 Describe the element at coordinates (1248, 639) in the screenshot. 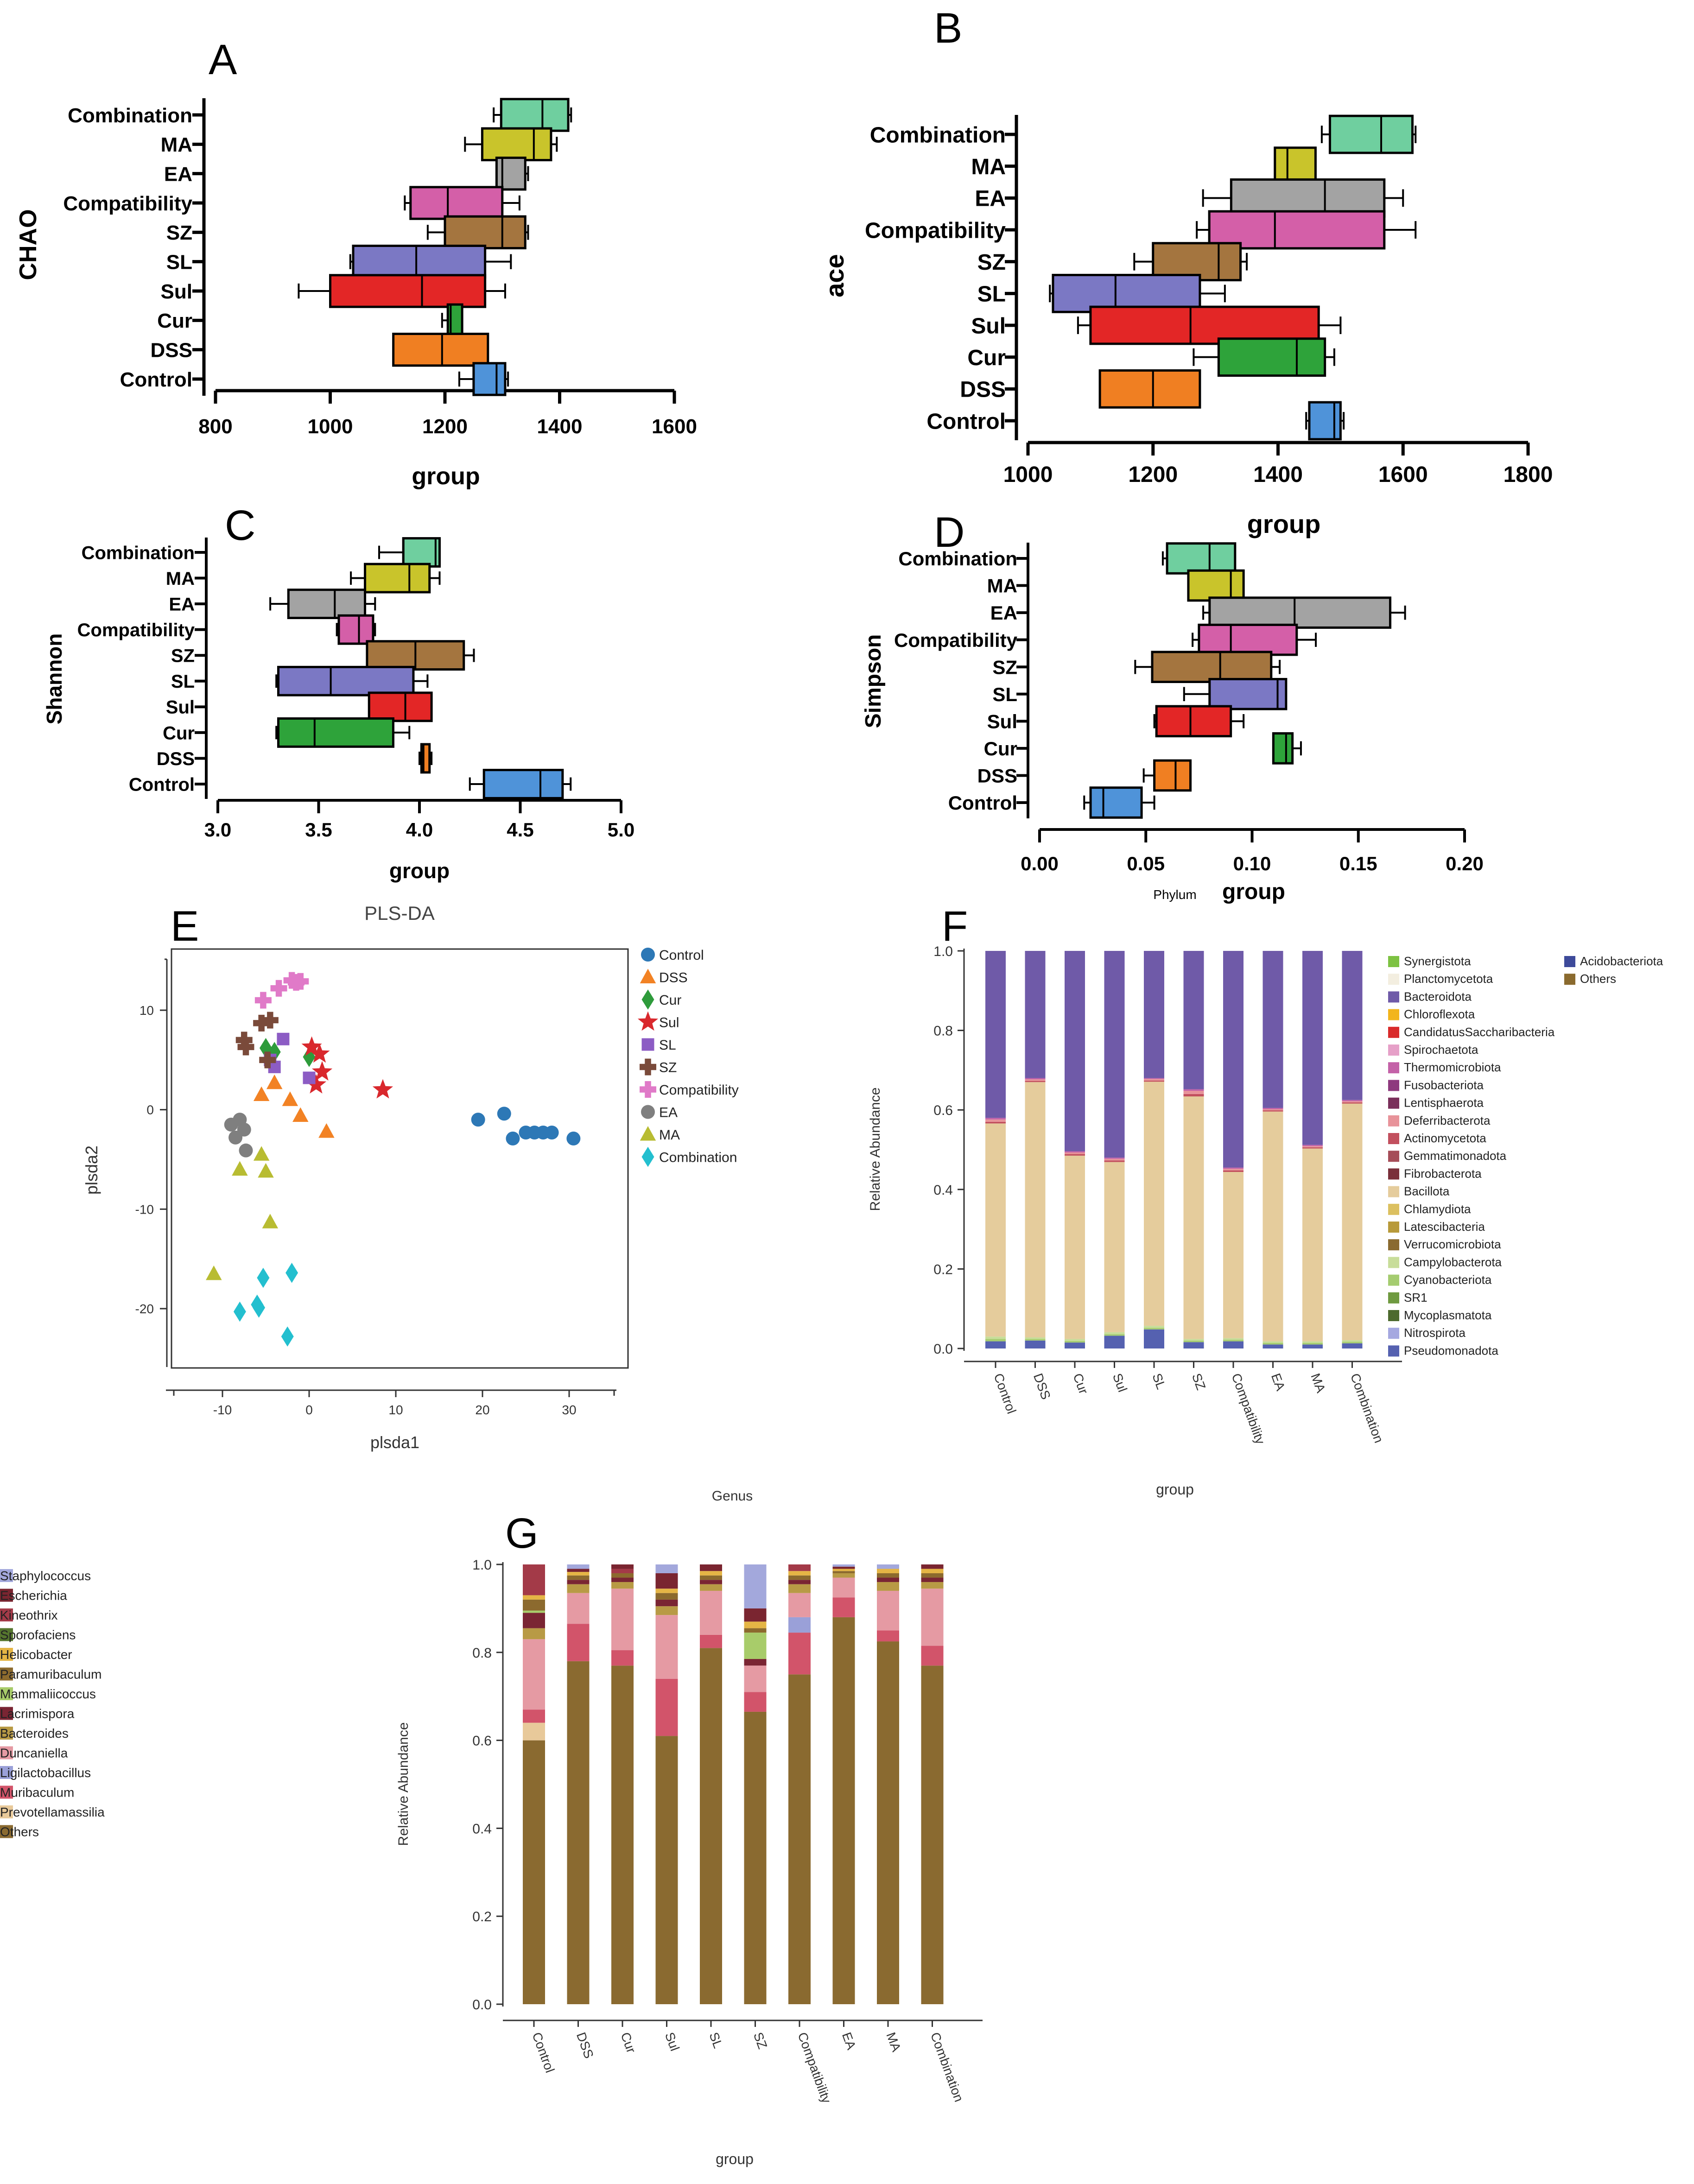

I see `box-d-compatibility` at that location.